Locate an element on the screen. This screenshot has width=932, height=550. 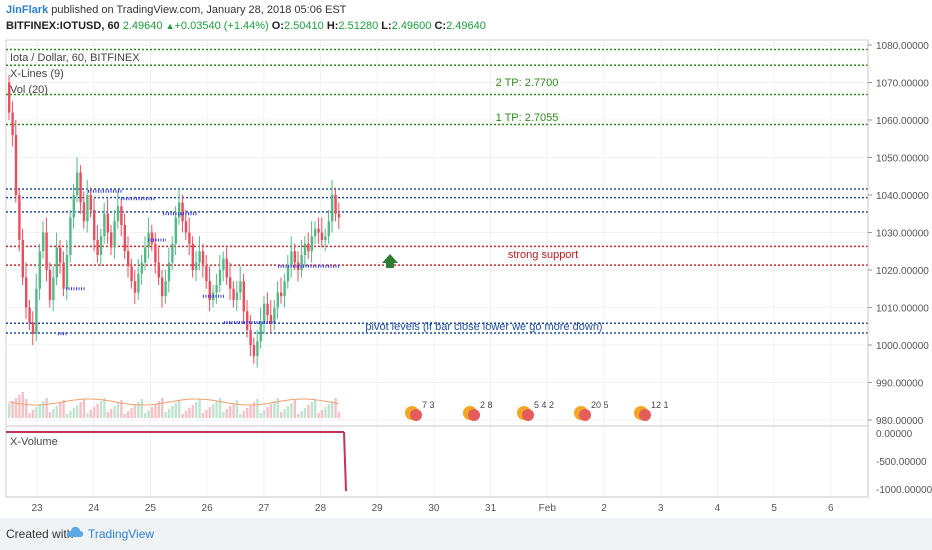
event-badge-count: 12 1 is located at coordinates (660, 405).